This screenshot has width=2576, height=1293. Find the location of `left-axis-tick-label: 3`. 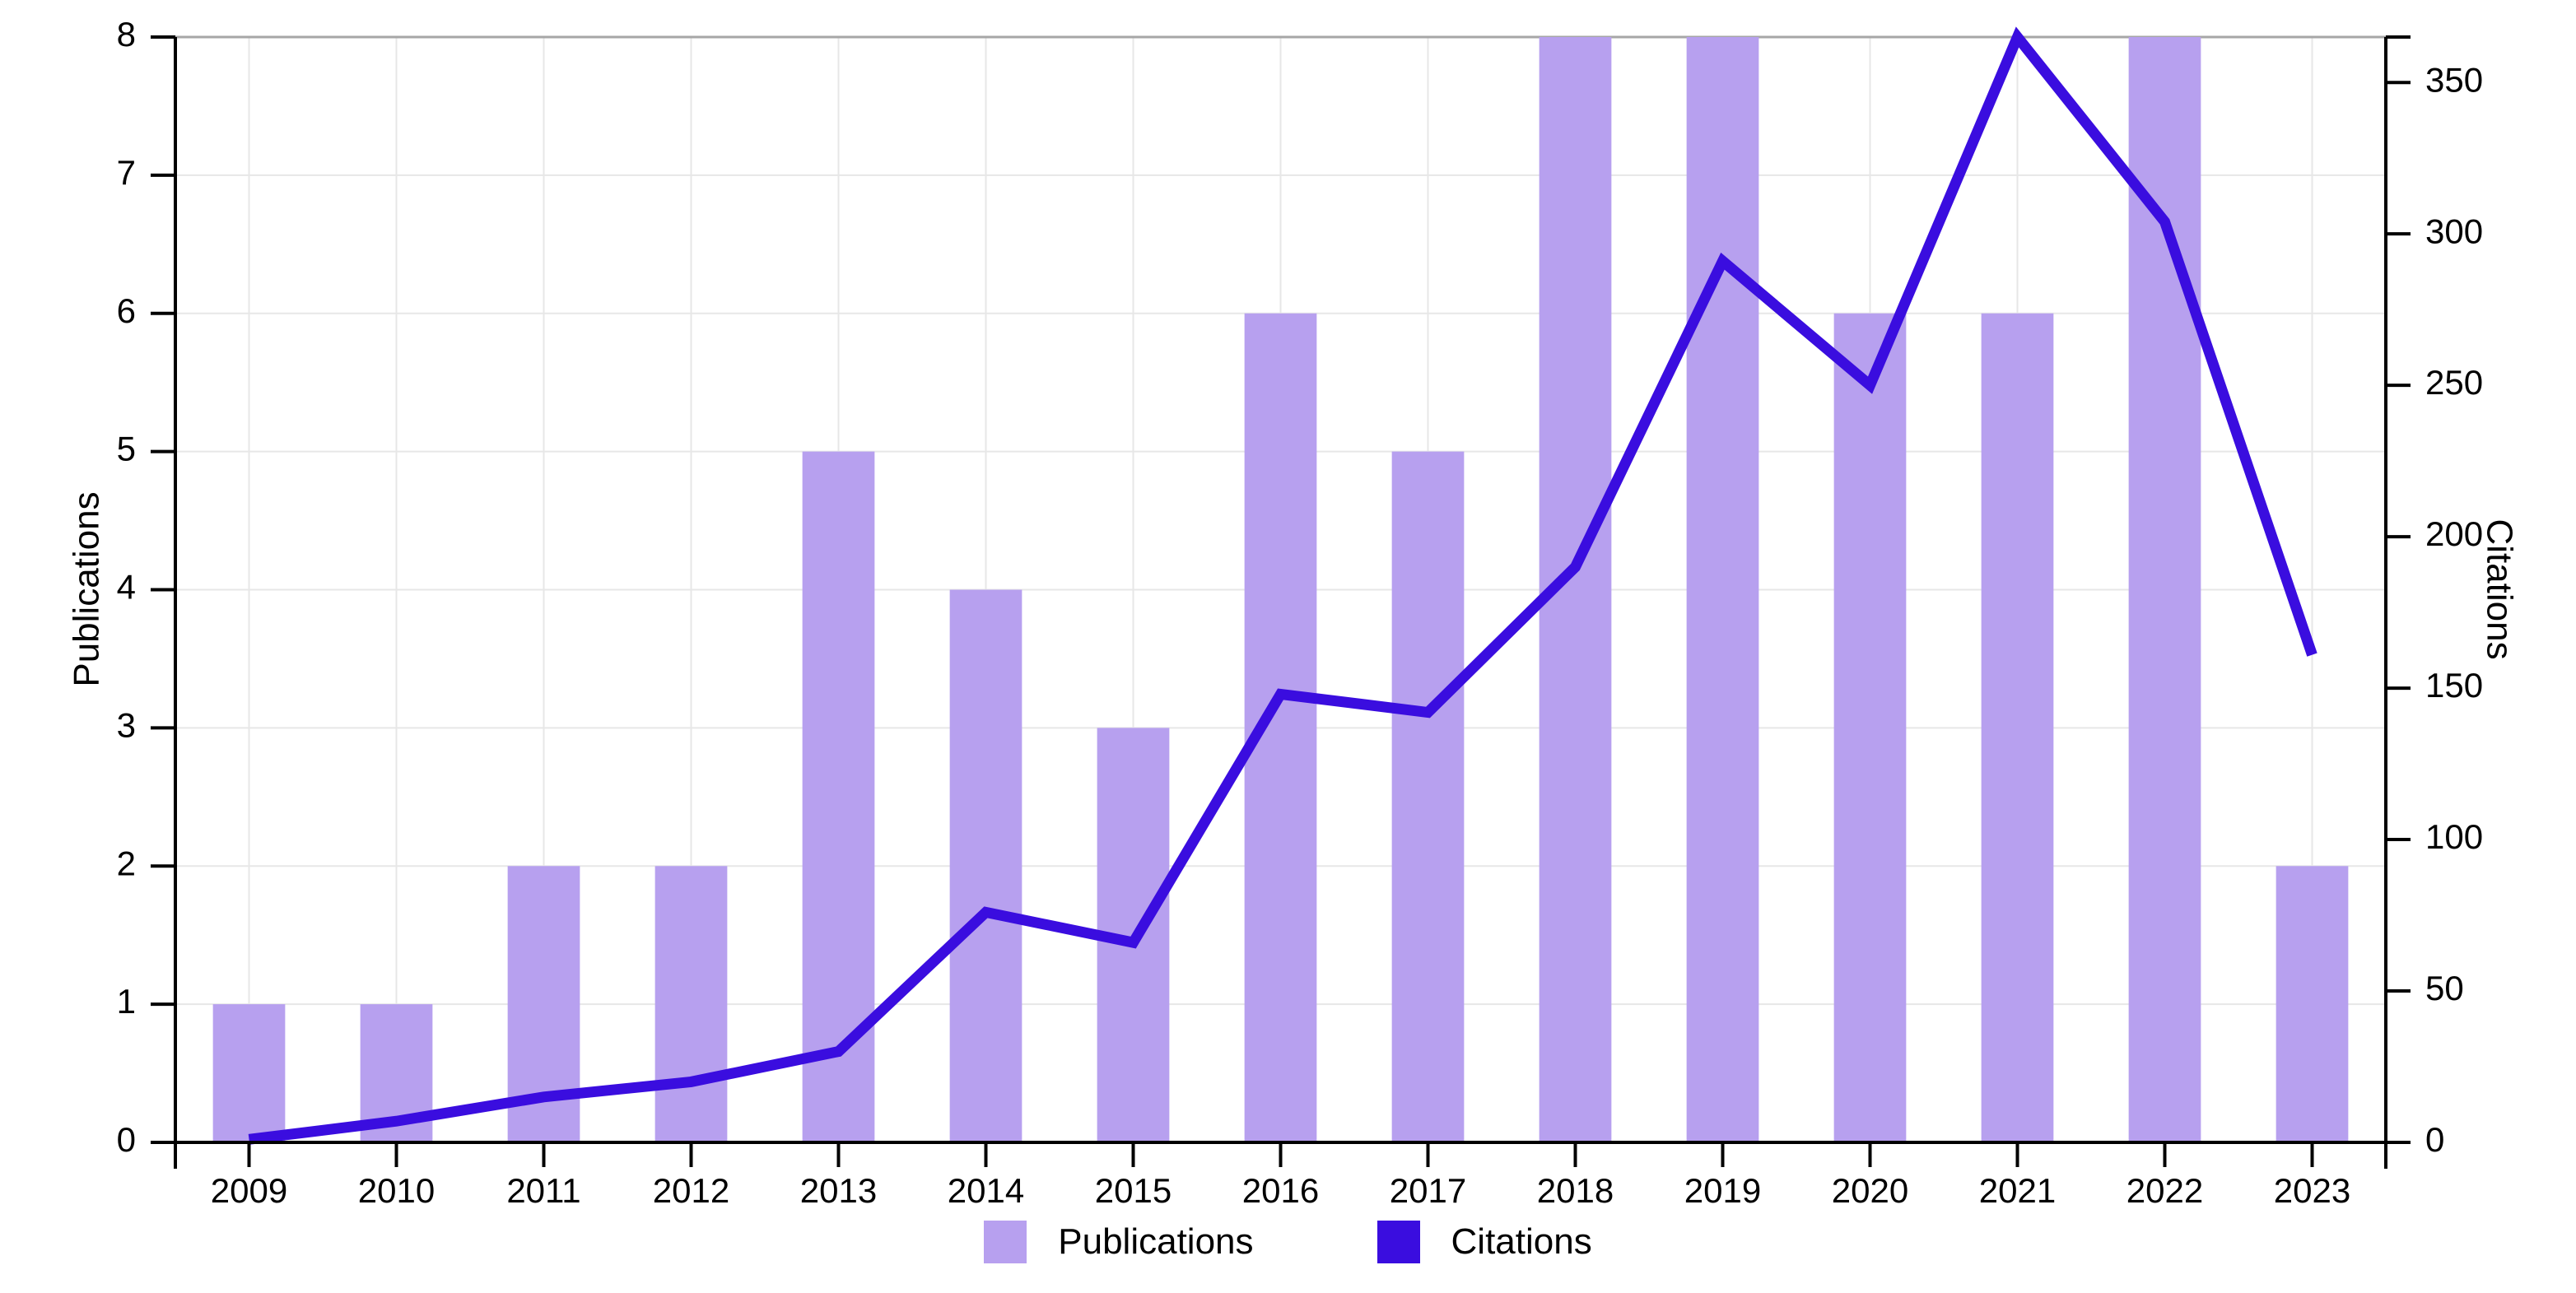

left-axis-tick-label: 3 is located at coordinates (126, 724).